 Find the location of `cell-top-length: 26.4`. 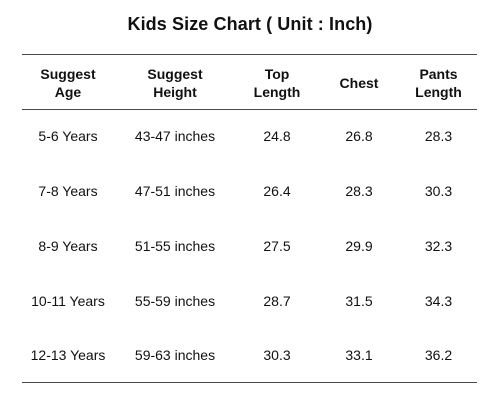

cell-top-length: 26.4 is located at coordinates (277, 191).